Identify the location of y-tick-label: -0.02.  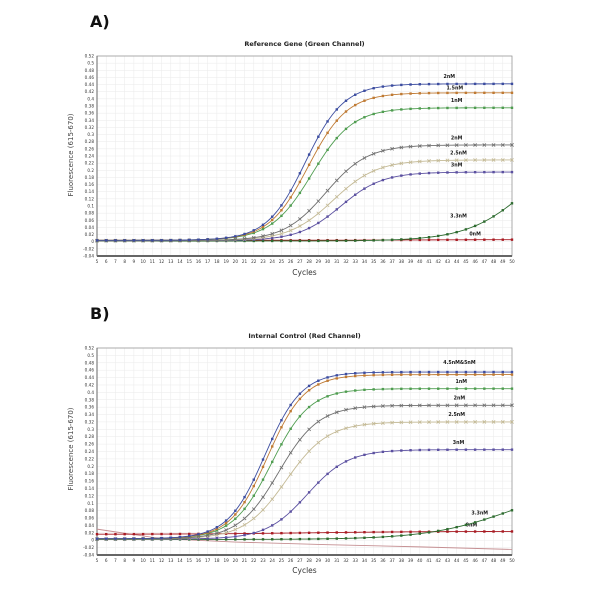
(88, 248).